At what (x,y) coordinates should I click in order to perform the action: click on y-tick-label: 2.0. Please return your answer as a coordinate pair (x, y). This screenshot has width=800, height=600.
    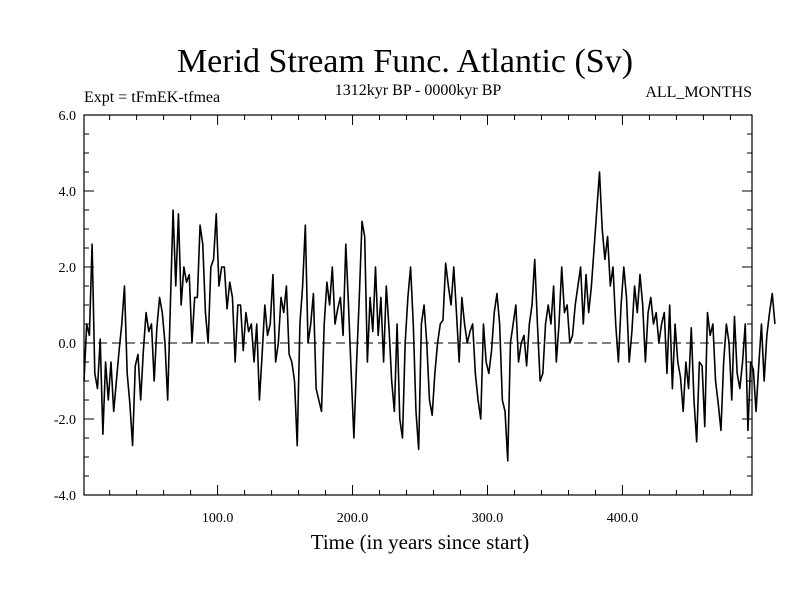
    Looking at the image, I should click on (68, 268).